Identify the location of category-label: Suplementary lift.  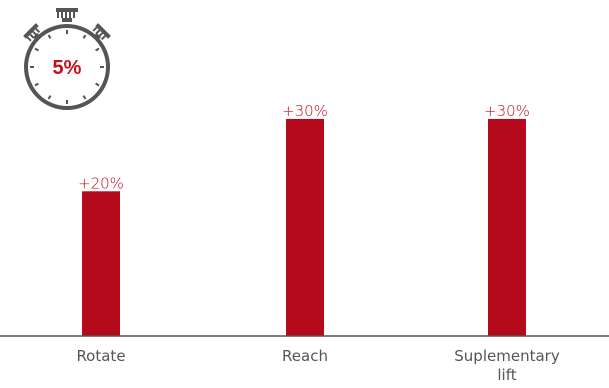
(507, 365).